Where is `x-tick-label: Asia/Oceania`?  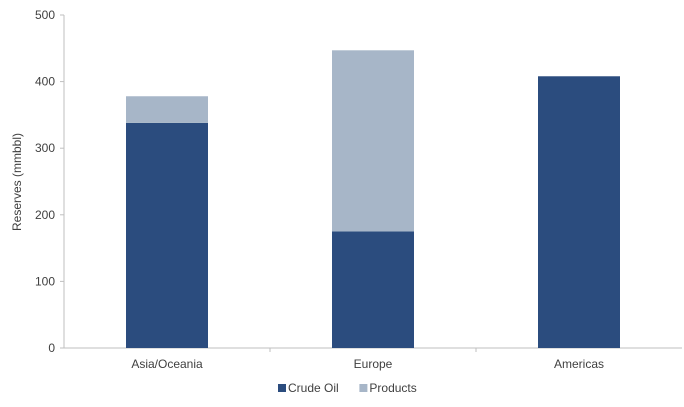
x-tick-label: Asia/Oceania is located at coordinates (167, 364).